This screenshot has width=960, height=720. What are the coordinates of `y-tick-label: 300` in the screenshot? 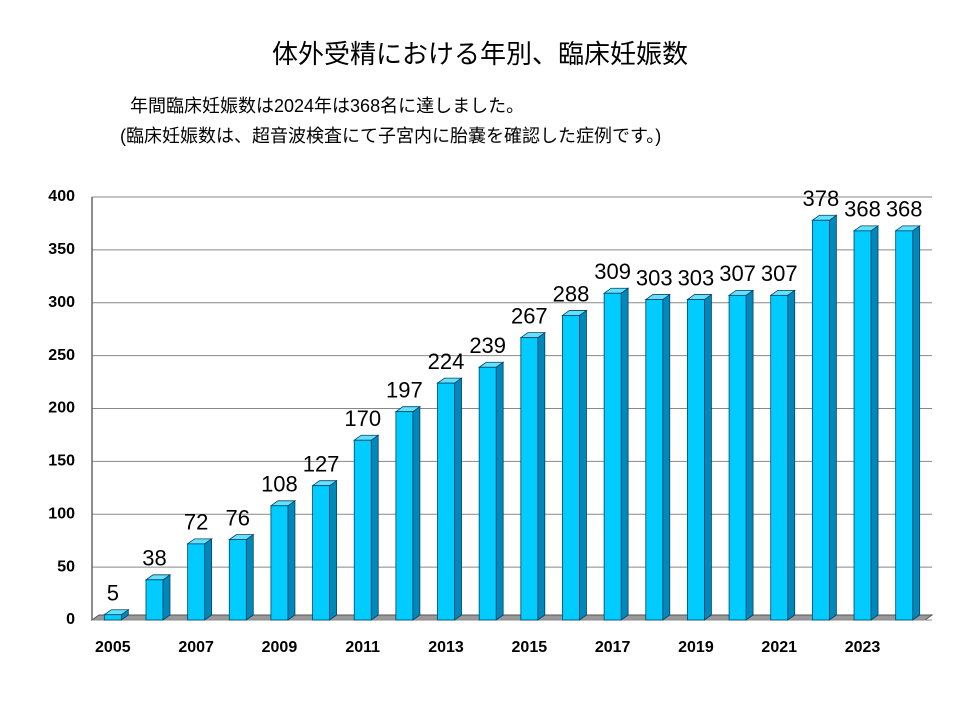 It's located at (61, 302).